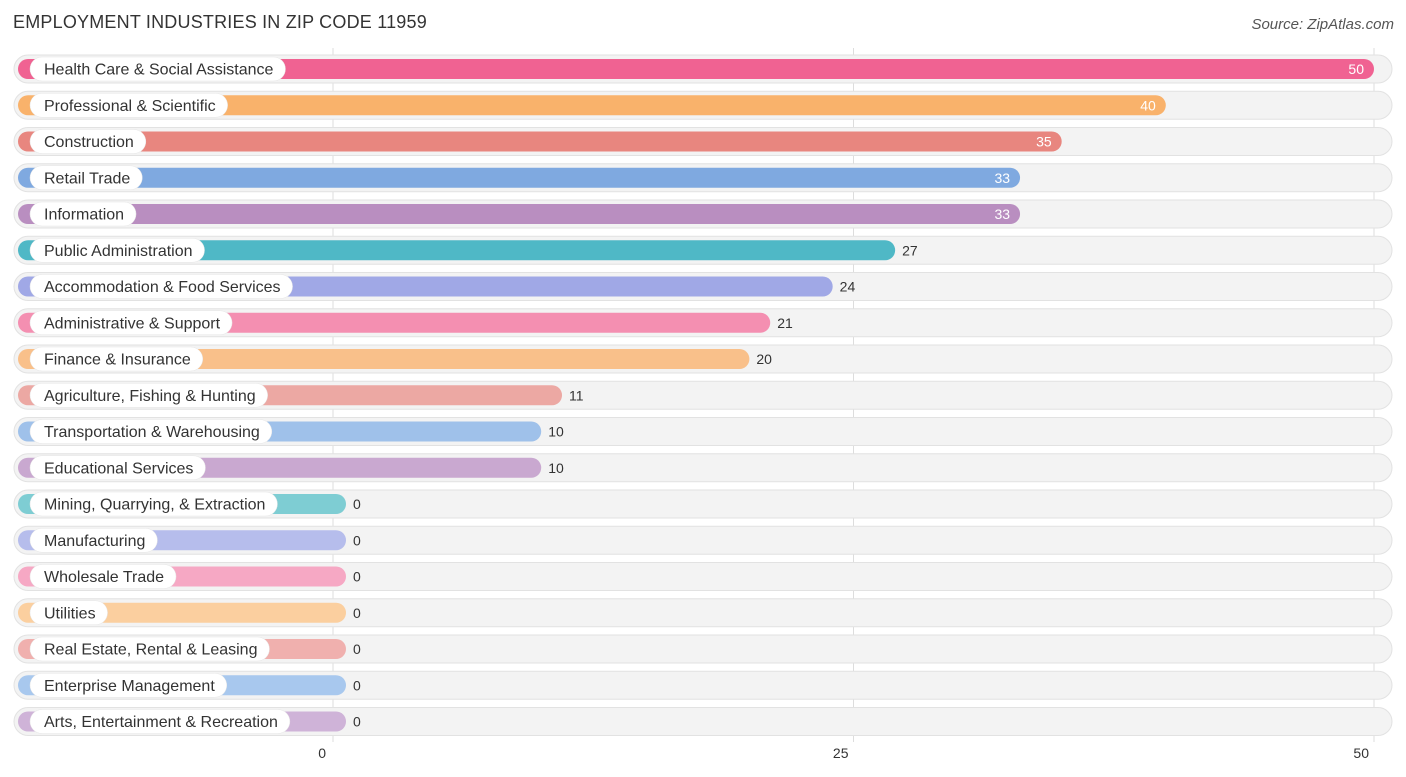 The height and width of the screenshot is (777, 1406). Describe the element at coordinates (703, 431) in the screenshot. I see `bar-row: Transportation & Warehousing 10` at that location.